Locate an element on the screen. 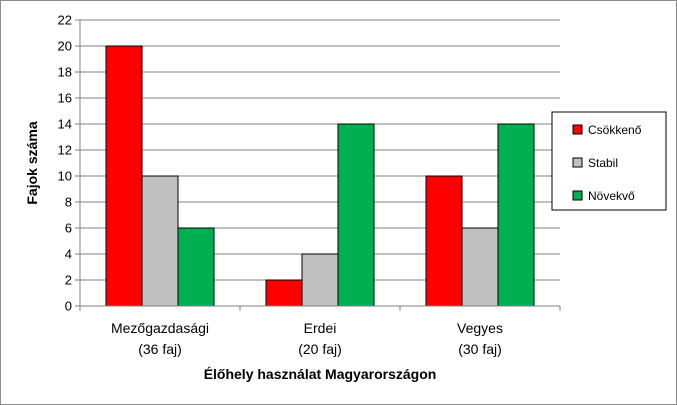  category-label: Vegyes is located at coordinates (480, 328).